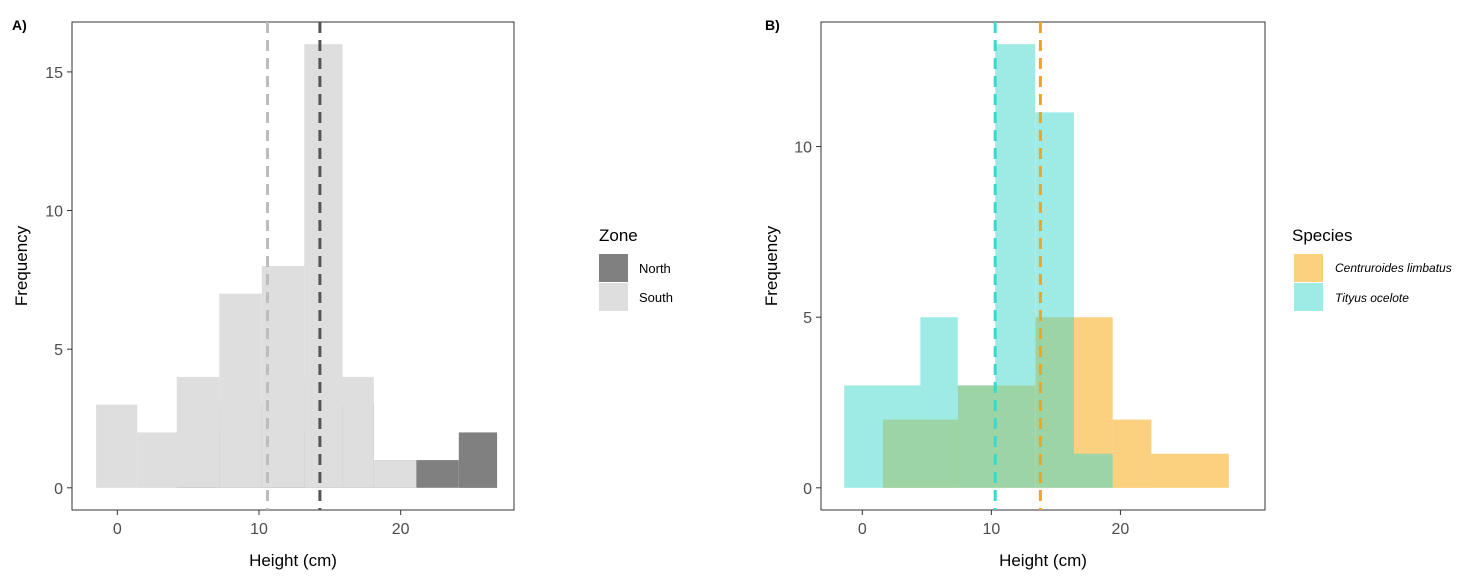 The image size is (1483, 586). I want to click on legend-label-tityus: Tityus ocelote, so click(1372, 298).